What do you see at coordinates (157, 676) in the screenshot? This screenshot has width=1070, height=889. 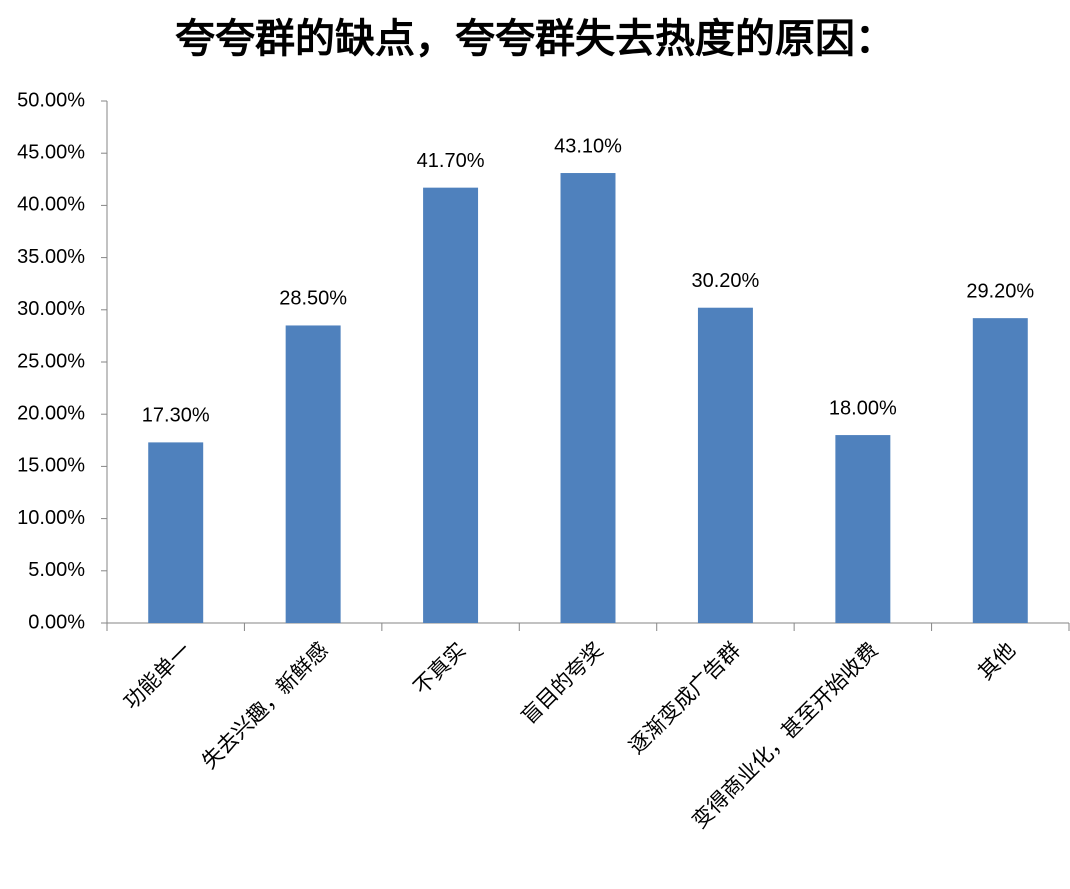 I see `x-tick-label: 功能单一` at bounding box center [157, 676].